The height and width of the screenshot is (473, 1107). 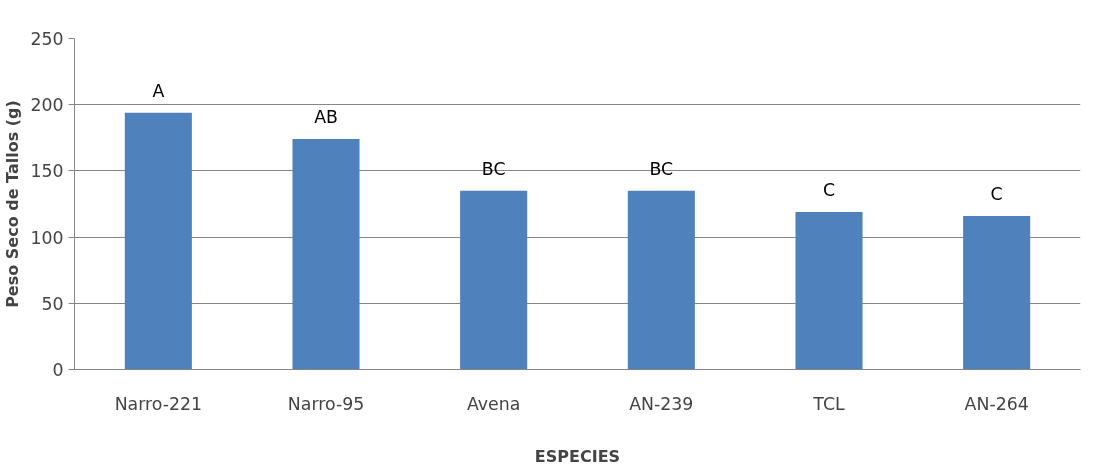 What do you see at coordinates (47, 237) in the screenshot?
I see `y-tick-label: 100` at bounding box center [47, 237].